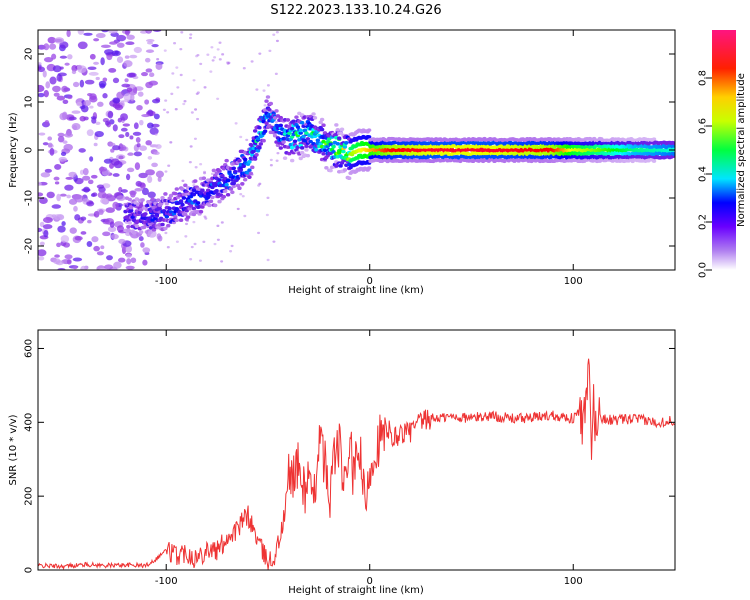  I want to click on y-tick-label: 10, so click(29, 102).